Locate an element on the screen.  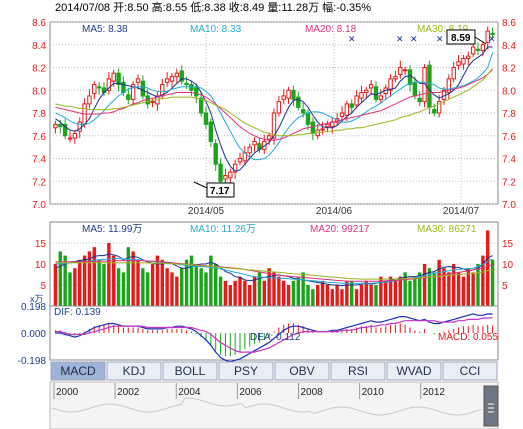
price-legend-ma10: MA10: 8.33 is located at coordinates (216, 29).